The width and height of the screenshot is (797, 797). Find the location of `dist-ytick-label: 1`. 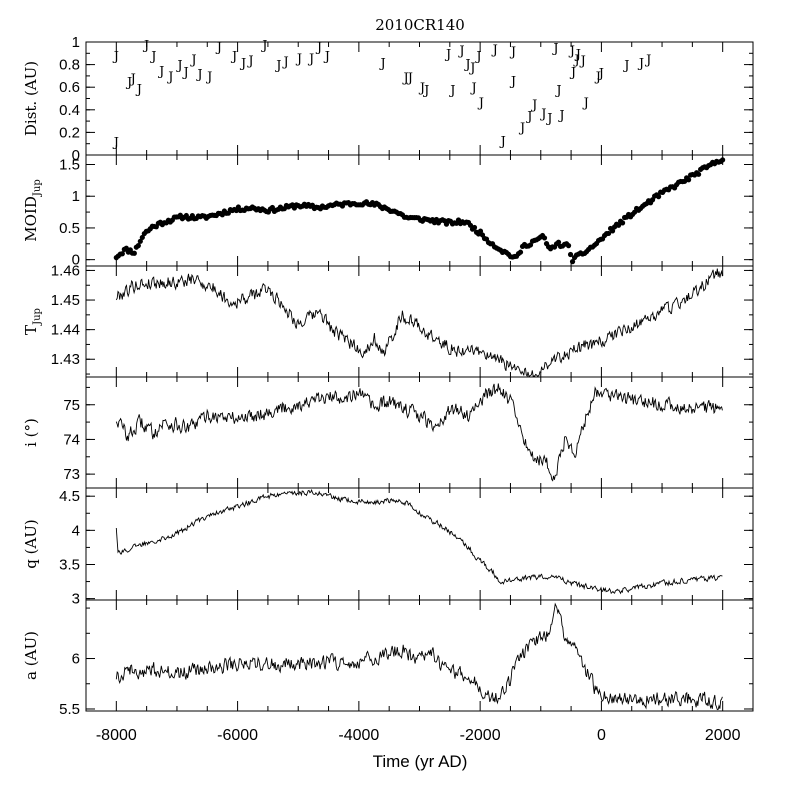

dist-ytick-label: 1 is located at coordinates (76, 42).